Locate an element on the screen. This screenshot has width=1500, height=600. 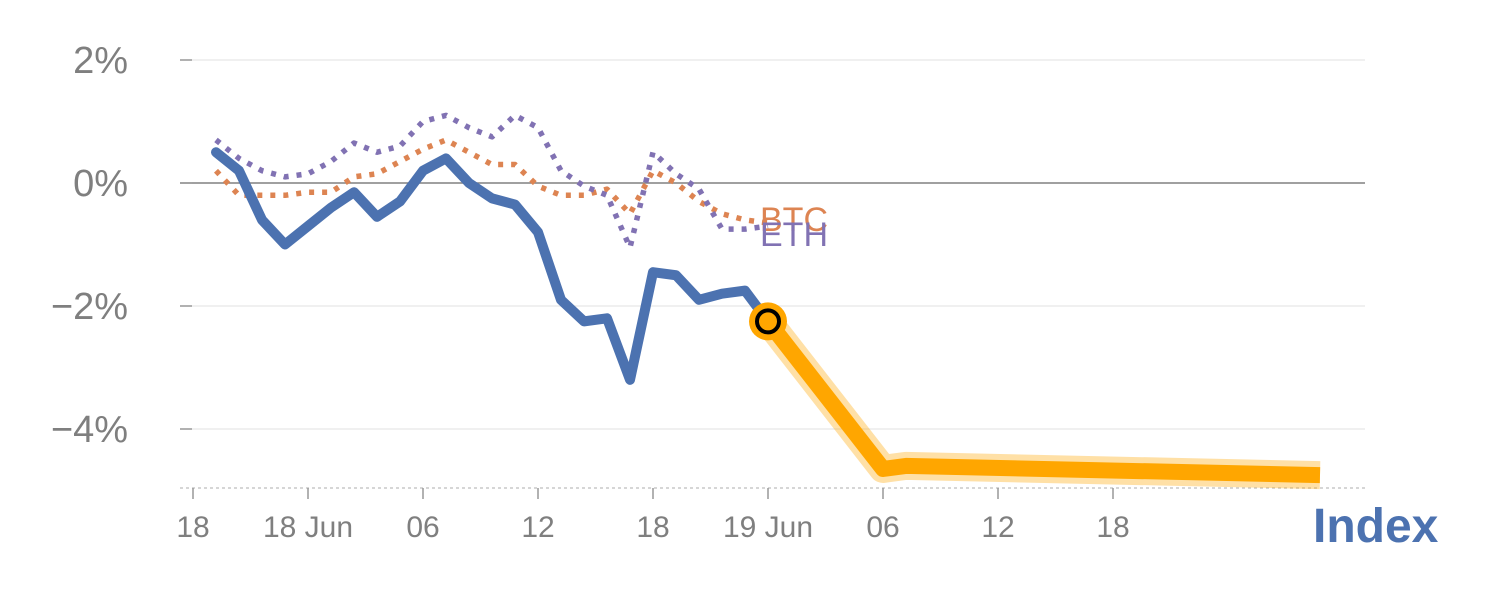
series-label-index: Index is located at coordinates (1376, 526).